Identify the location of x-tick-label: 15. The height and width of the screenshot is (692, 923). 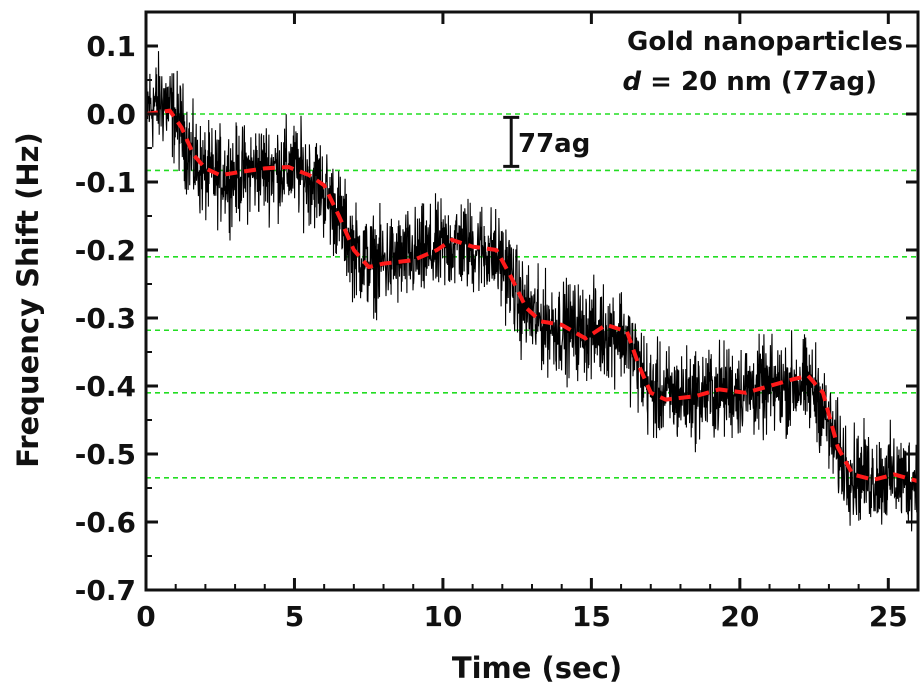
(591, 616).